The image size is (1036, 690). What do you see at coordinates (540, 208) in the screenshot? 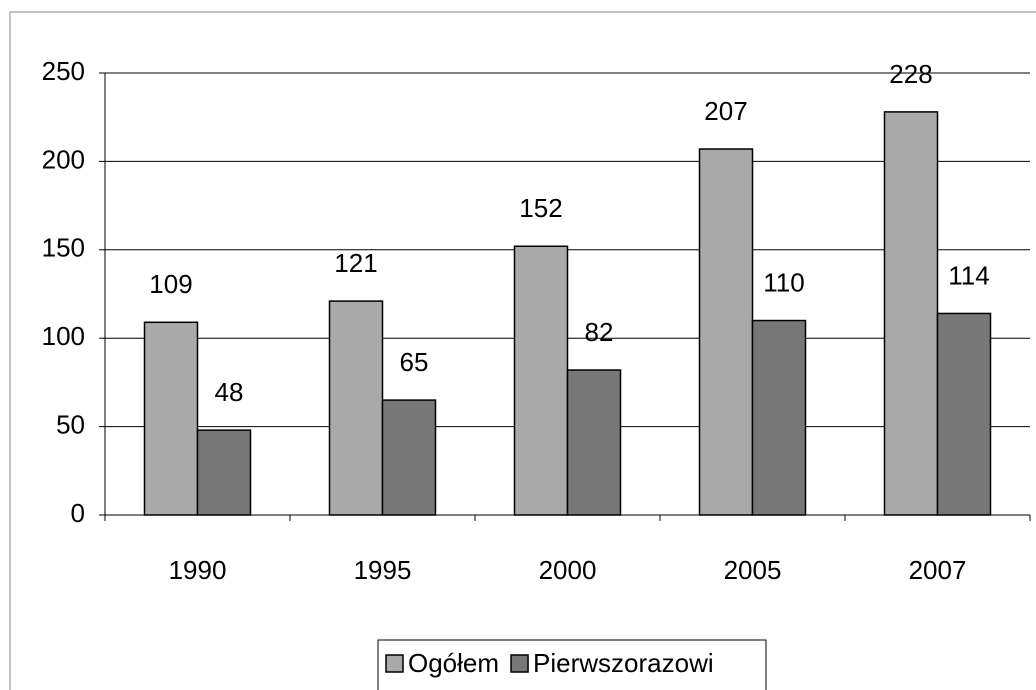
I see `data-label: 152` at bounding box center [540, 208].